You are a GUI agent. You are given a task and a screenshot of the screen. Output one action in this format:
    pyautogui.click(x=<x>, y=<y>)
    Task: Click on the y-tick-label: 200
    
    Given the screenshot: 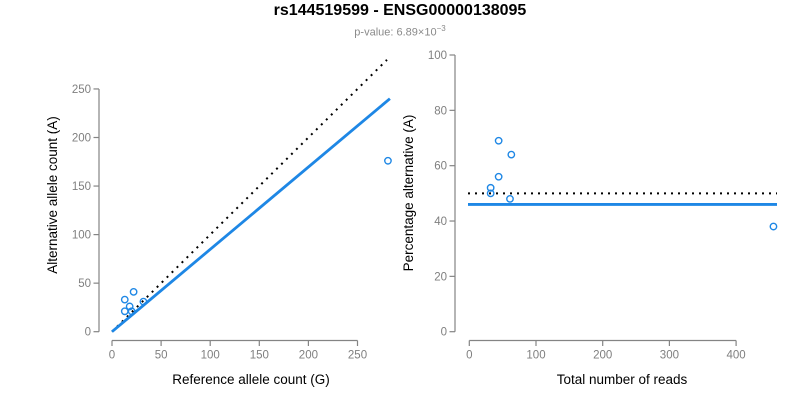 What is the action you would take?
    pyautogui.click(x=81, y=139)
    